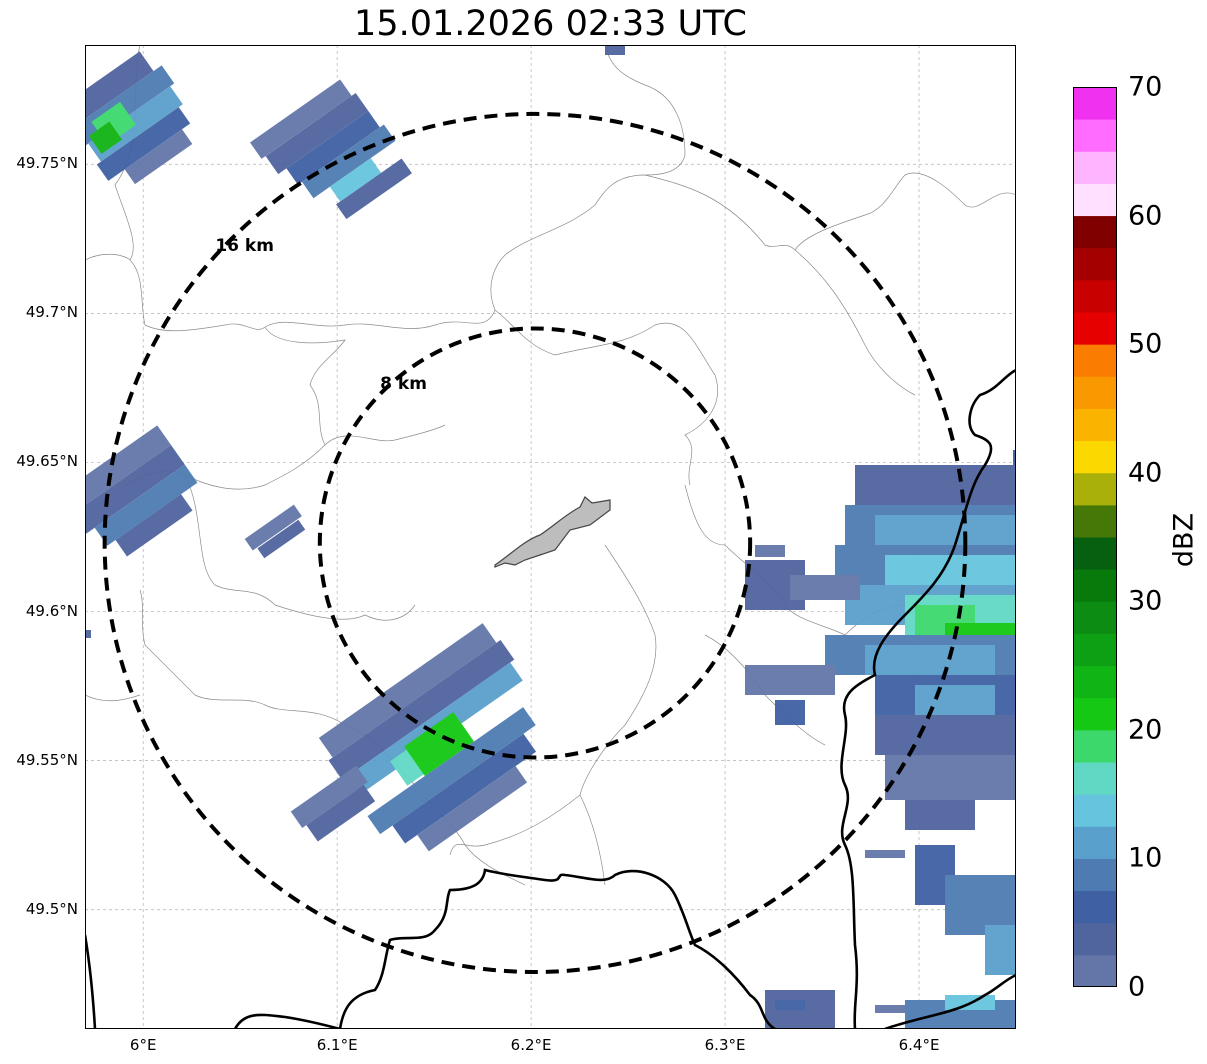 The image size is (1207, 1064). What do you see at coordinates (244, 246) in the screenshot?
I see `range-ring-label: 16 km` at bounding box center [244, 246].